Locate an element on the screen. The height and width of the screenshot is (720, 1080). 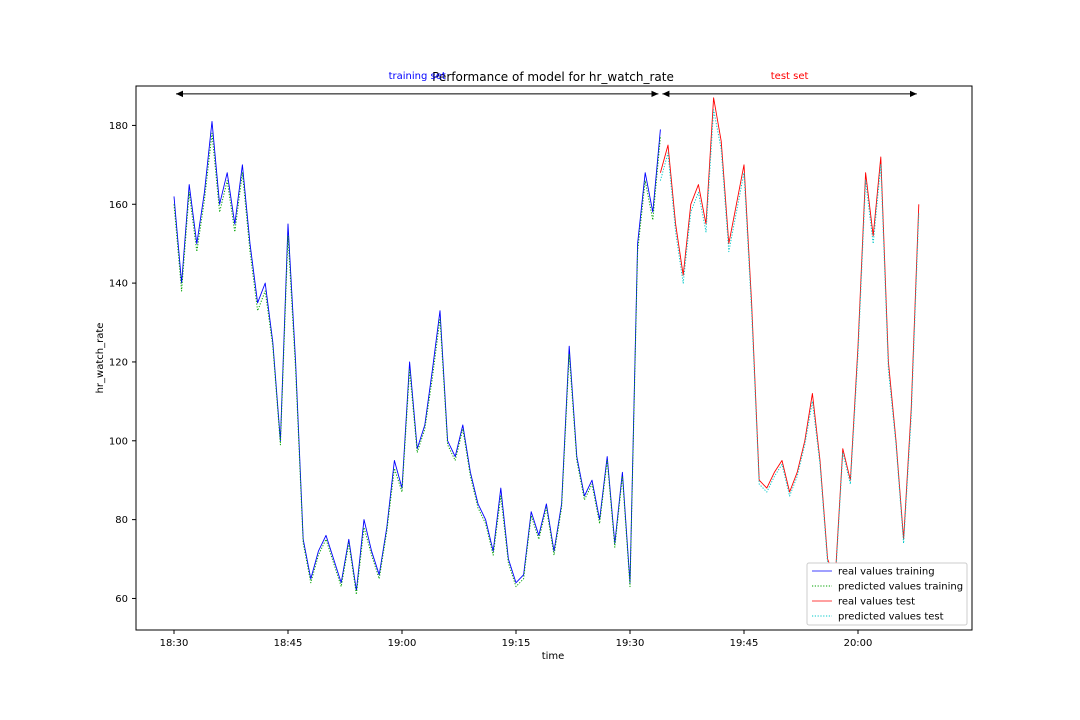
y-tick-label: 80 is located at coordinates (121, 520).